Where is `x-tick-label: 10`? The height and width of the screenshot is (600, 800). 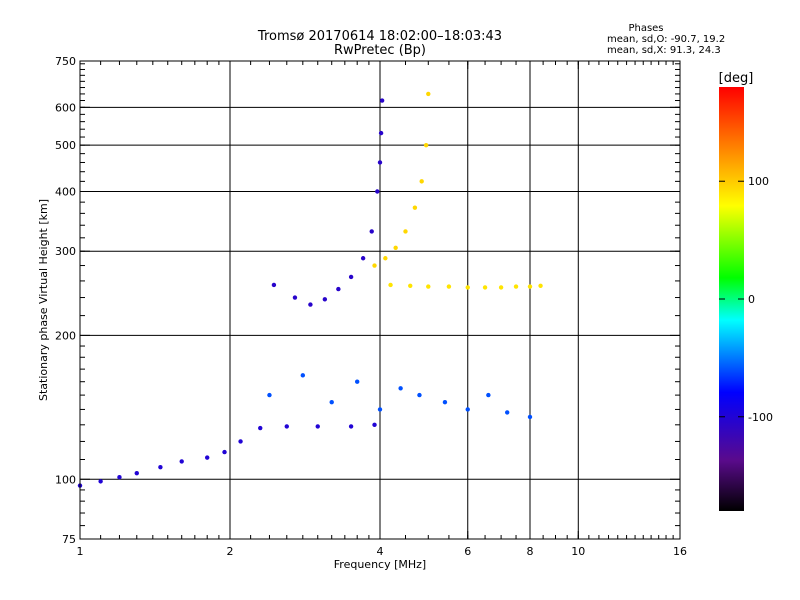
x-tick-label: 10 is located at coordinates (578, 551).